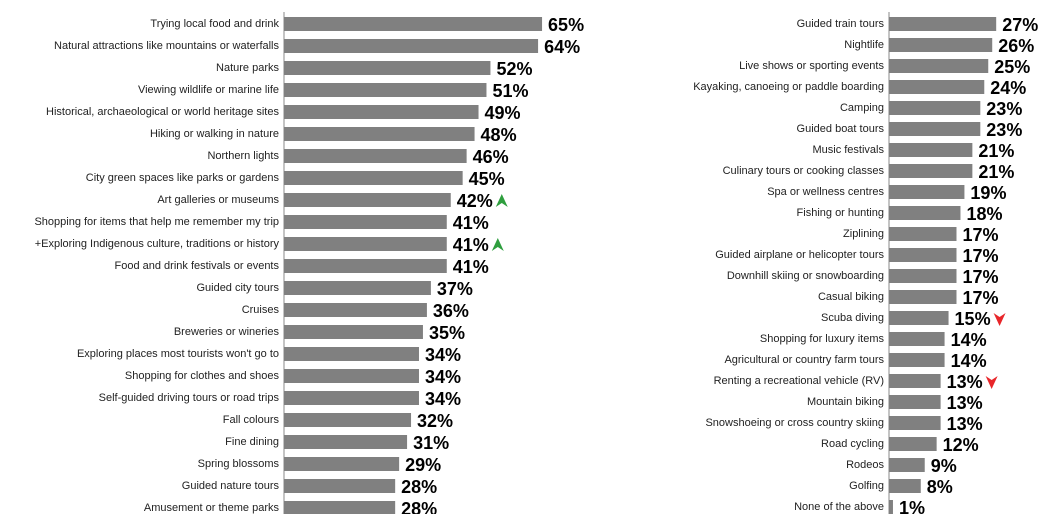 The image size is (1048, 514). I want to click on category-label: Live shows or sporting events, so click(811, 66).